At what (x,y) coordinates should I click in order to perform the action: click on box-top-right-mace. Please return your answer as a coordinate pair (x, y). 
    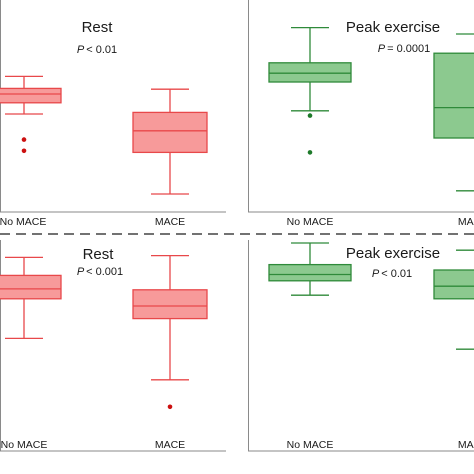
    Looking at the image, I should click on (453, 95).